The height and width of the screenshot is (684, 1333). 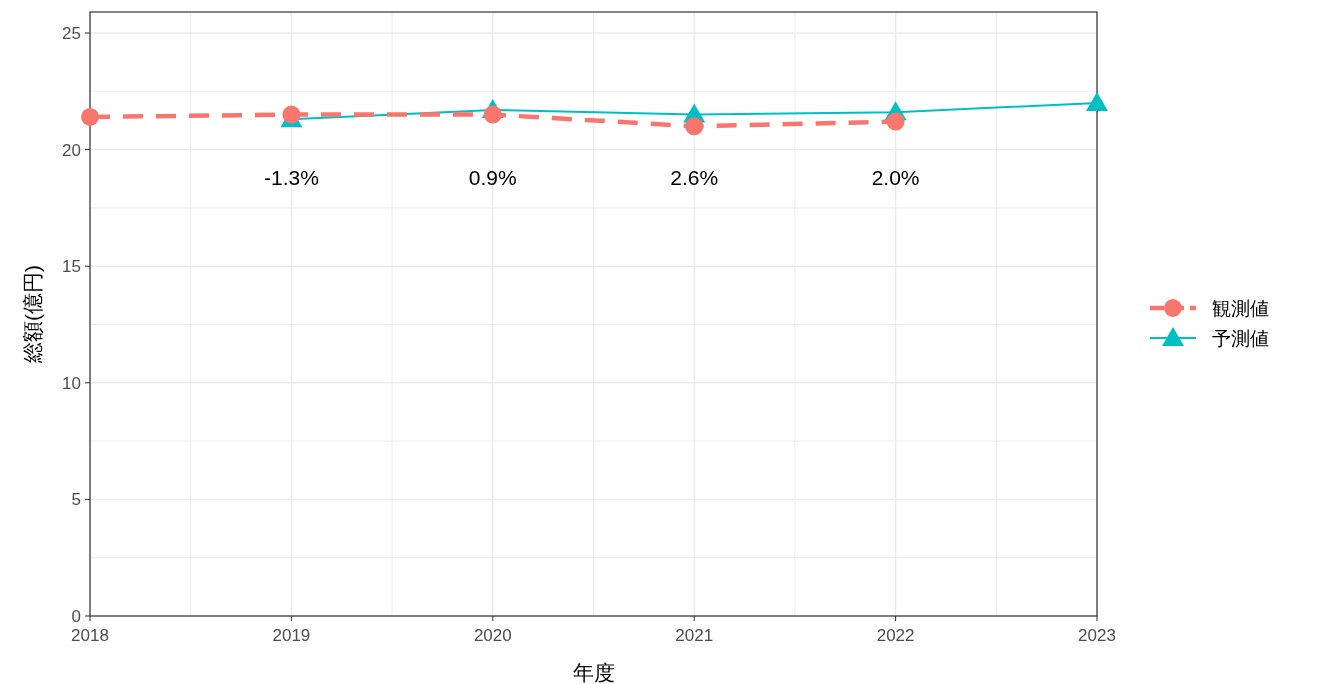 What do you see at coordinates (1240, 308) in the screenshot?
I see `legend-label: 観測値` at bounding box center [1240, 308].